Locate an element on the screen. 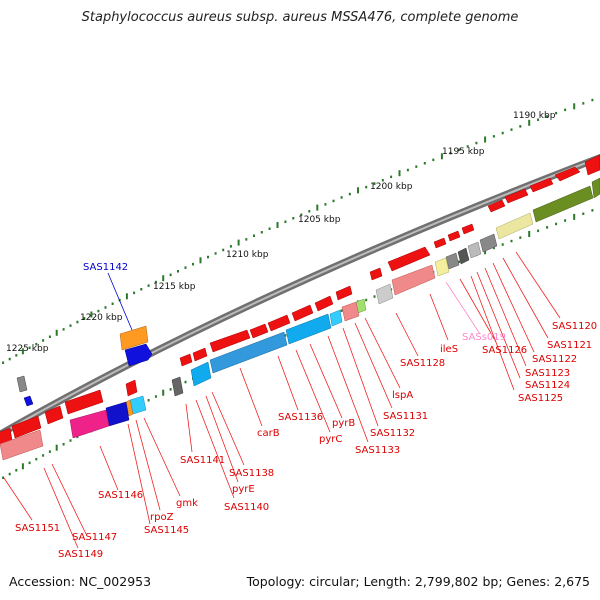  gene-label: SAS1132 is located at coordinates (392, 433).